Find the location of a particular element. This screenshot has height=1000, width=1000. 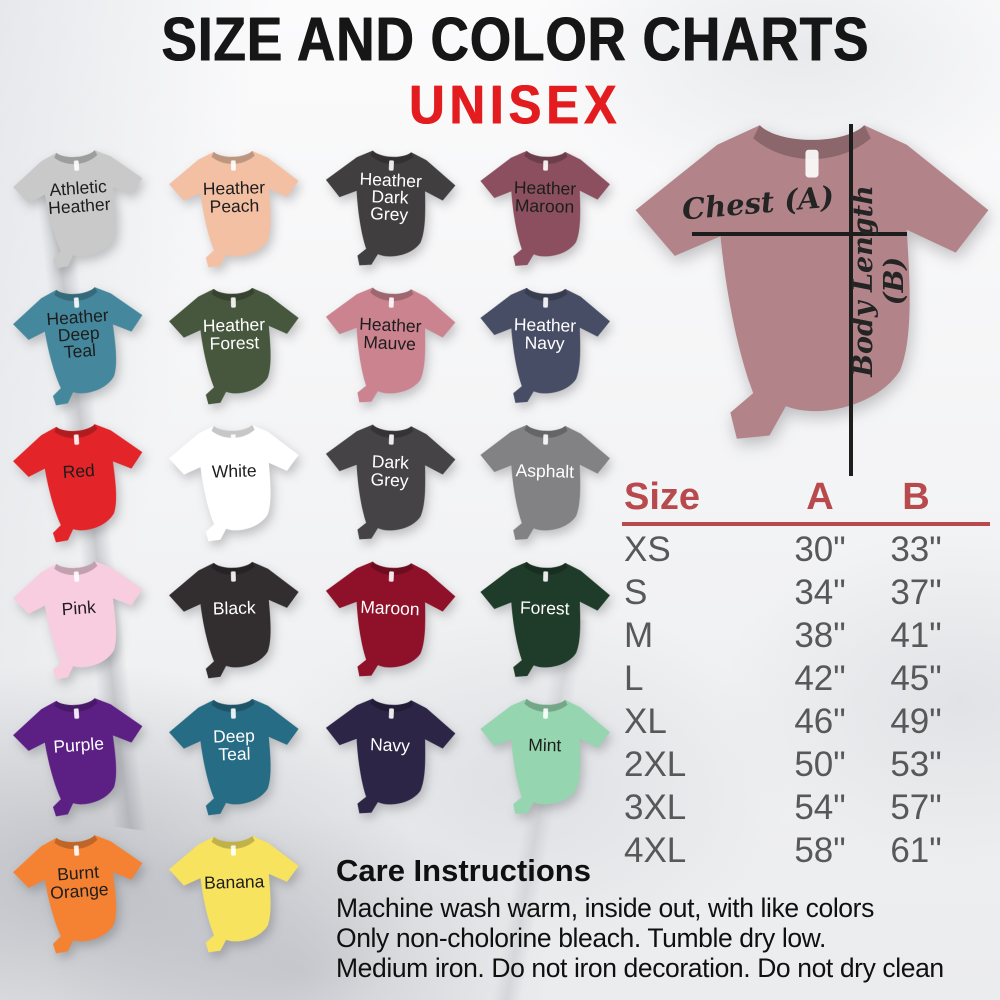

shirt-swatch-heather-peach: Heather Peach is located at coordinates (234, 208).